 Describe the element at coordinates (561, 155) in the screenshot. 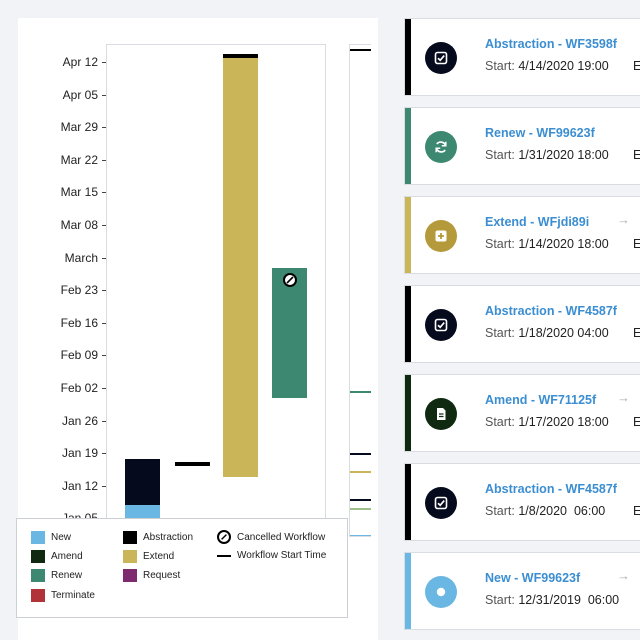

I see `start-value: 1/31/2020 18:00` at that location.